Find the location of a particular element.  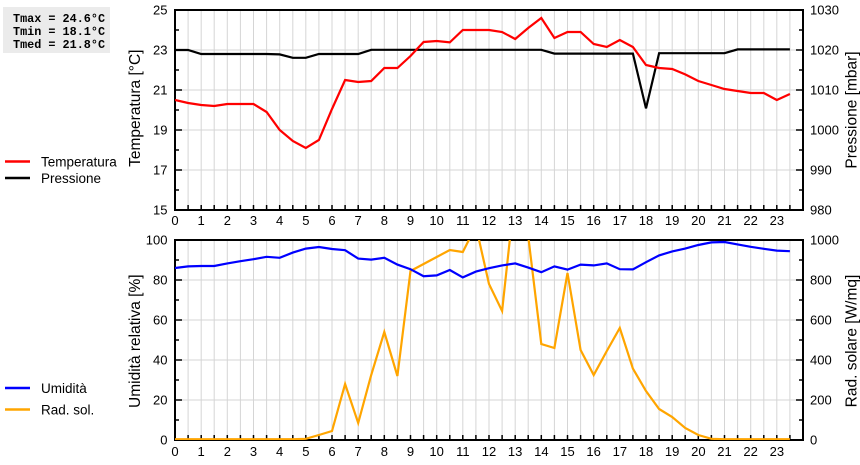

svg-text: Umidità is located at coordinates (64, 388).